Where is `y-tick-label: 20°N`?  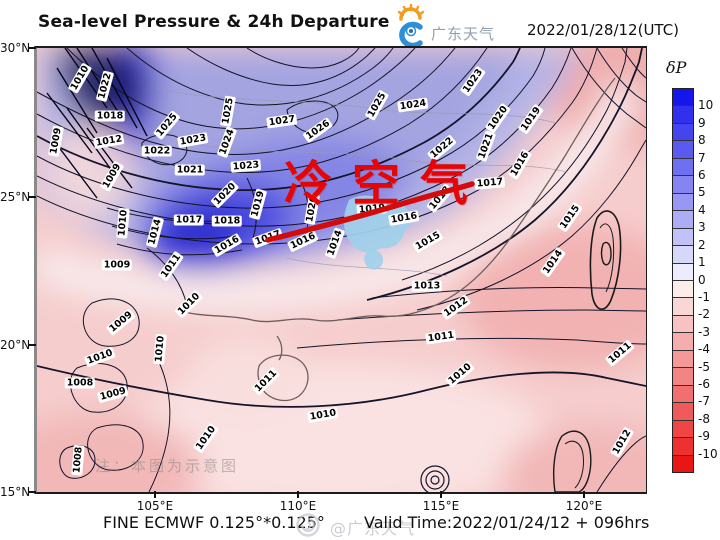
y-tick-label: 20°N is located at coordinates (15, 345).